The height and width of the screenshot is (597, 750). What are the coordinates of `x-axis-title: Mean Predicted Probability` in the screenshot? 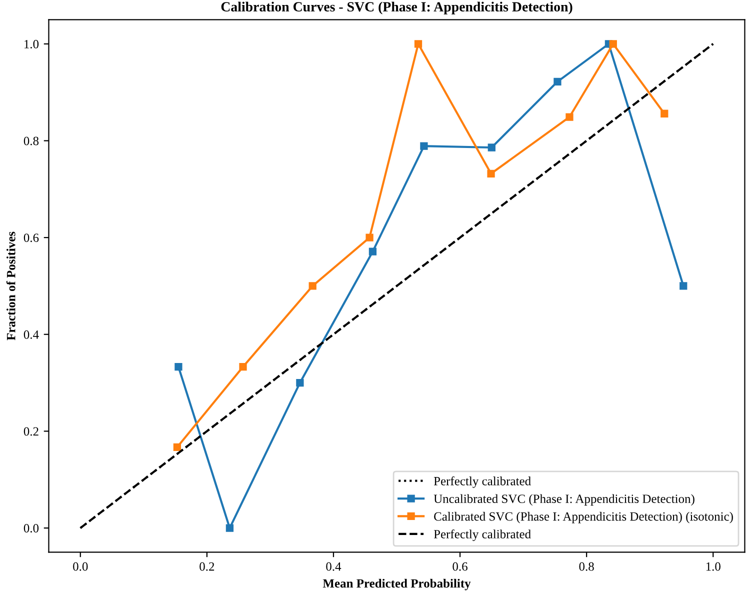 It's located at (396, 584).